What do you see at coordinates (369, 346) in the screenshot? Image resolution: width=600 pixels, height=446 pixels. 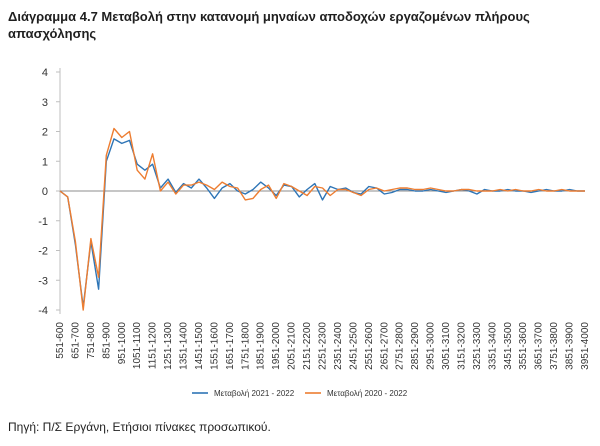 I see `x-tick-label: 2551-2600` at bounding box center [369, 346].